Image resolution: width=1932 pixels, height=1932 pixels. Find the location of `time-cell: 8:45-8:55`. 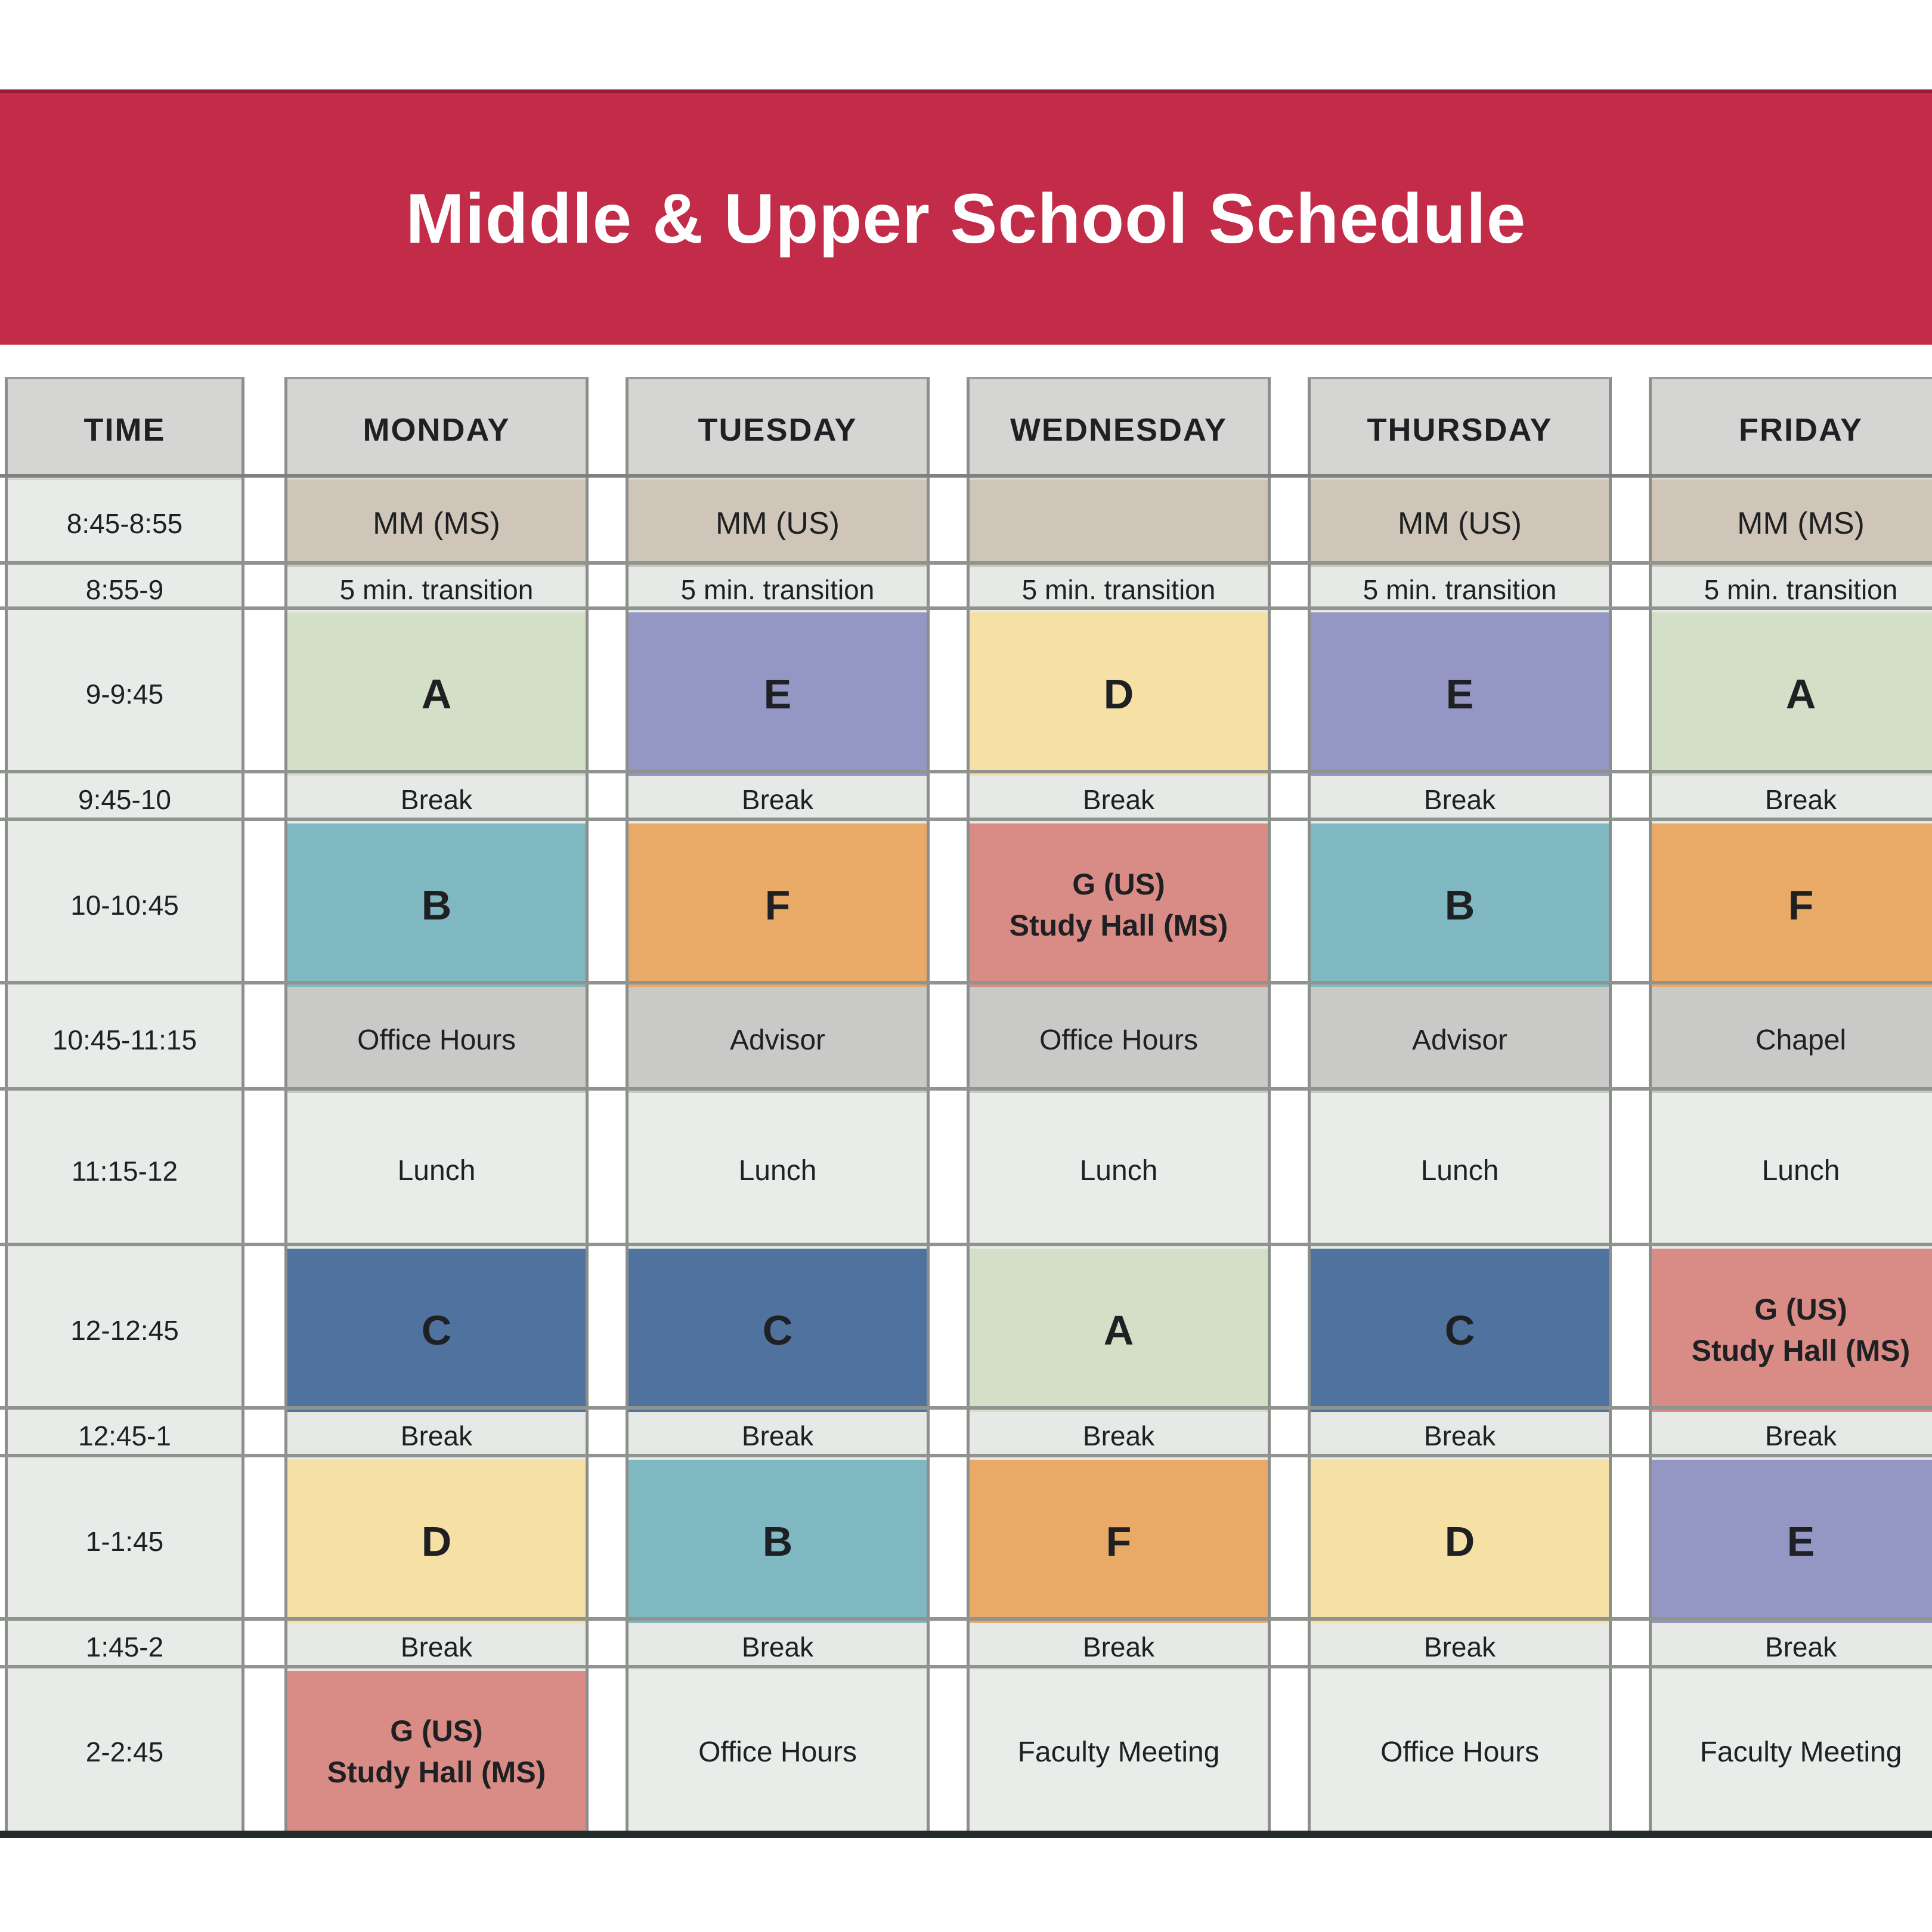

time-cell: 8:45-8:55 is located at coordinates (125, 524).